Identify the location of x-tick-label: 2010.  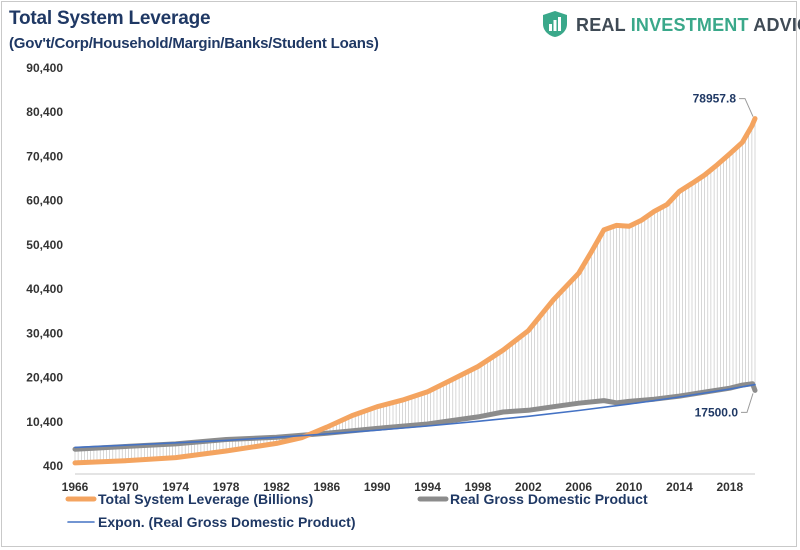
(629, 487).